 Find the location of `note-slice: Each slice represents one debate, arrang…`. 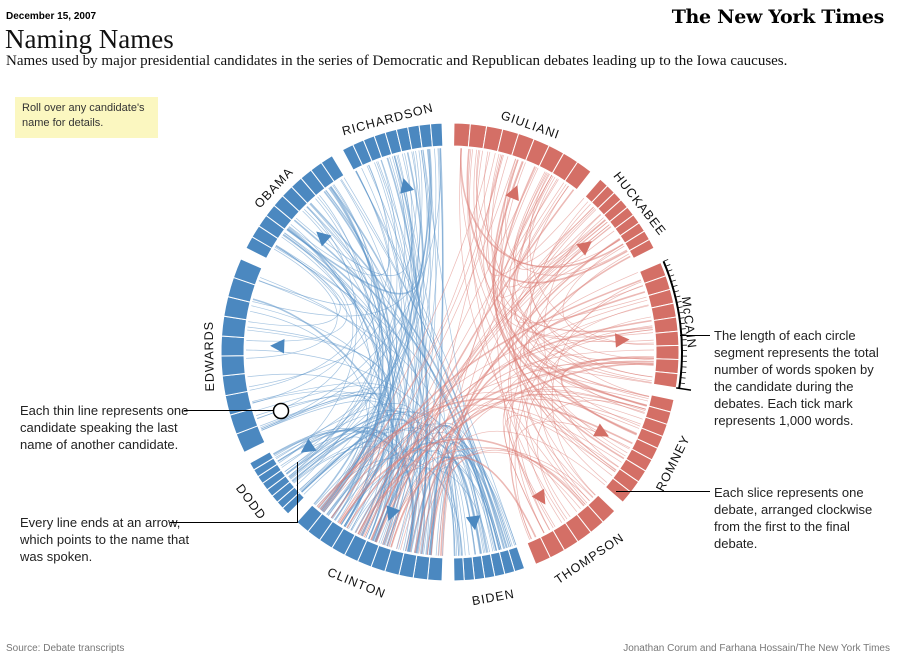

note-slice: Each slice represents one debate, arrang… is located at coordinates (793, 518).